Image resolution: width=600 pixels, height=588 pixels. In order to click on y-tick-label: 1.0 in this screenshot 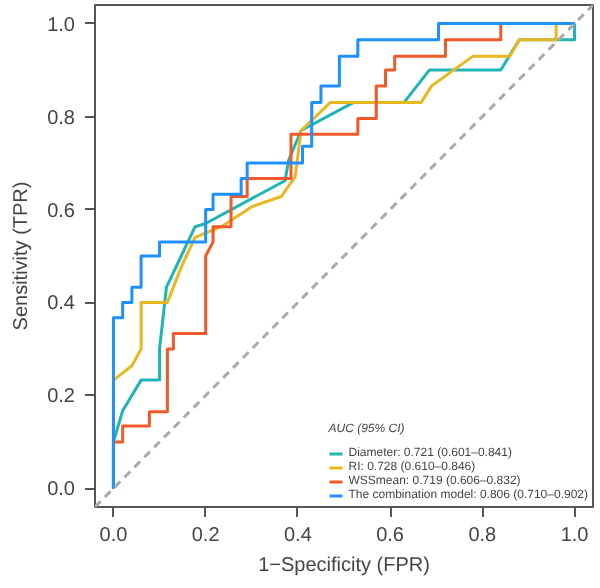, I will do `click(61, 25)`.